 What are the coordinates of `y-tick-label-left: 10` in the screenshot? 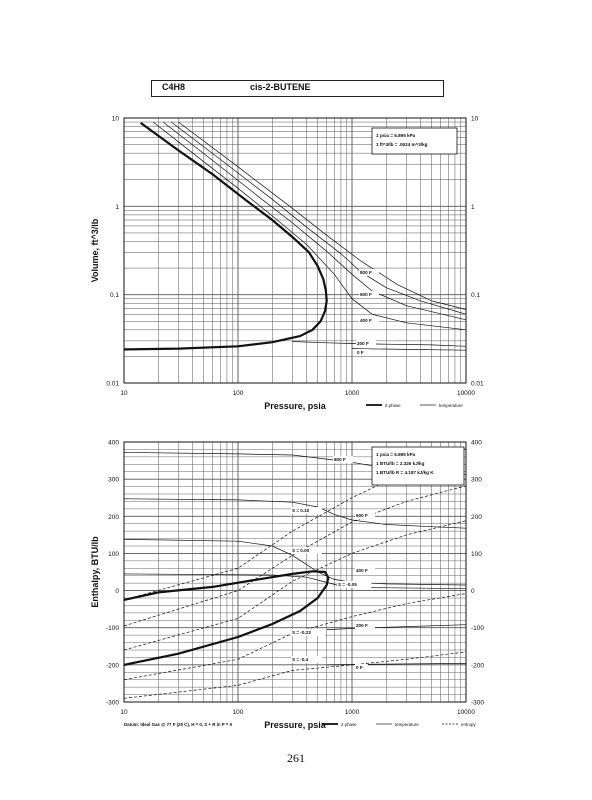 It's located at (116, 119).